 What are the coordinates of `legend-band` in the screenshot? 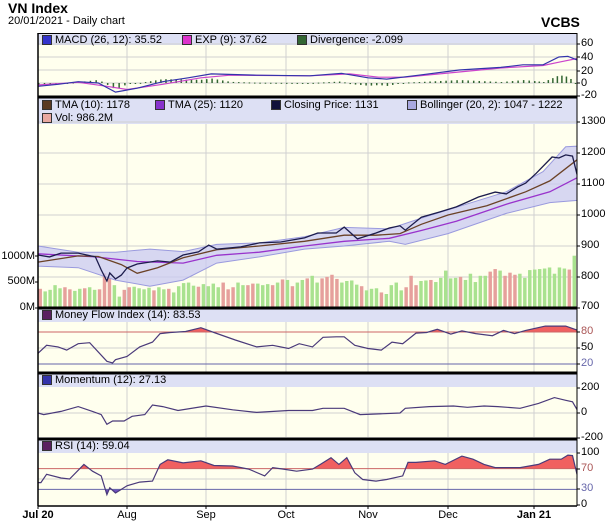 It's located at (307, 39).